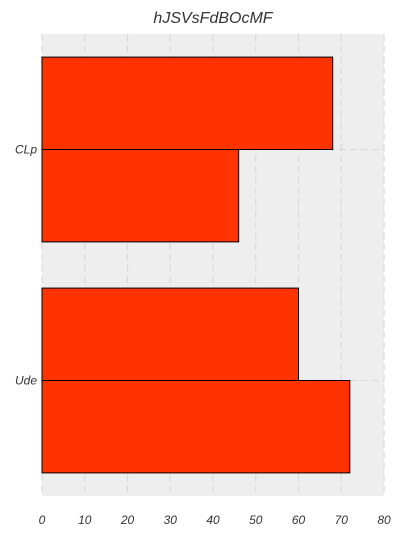 This screenshot has width=402, height=541. Describe the element at coordinates (85, 520) in the screenshot. I see `x-tick-label: 10` at that location.